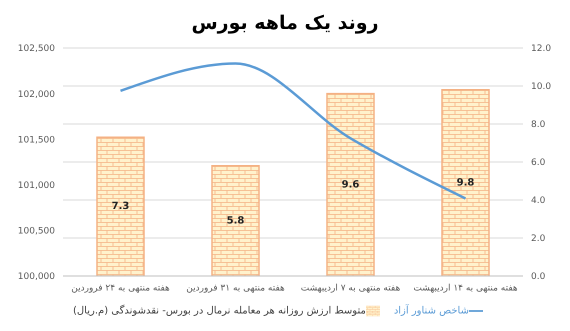 The width and height of the screenshot is (570, 331). Describe the element at coordinates (285, 23) in the screenshot. I see `chart-title: روند یک ماهه بورس` at that location.